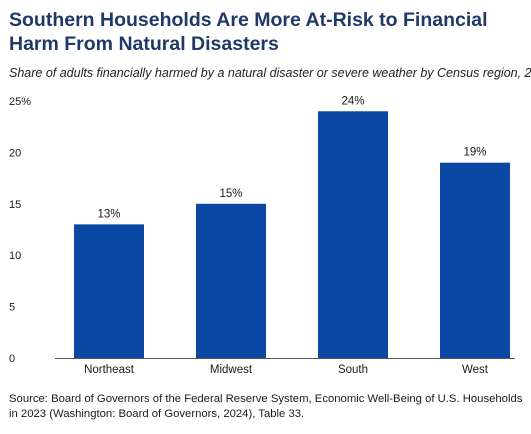 Image resolution: width=531 pixels, height=434 pixels. Describe the element at coordinates (15, 153) in the screenshot. I see `y-tick-label: 20` at that location.